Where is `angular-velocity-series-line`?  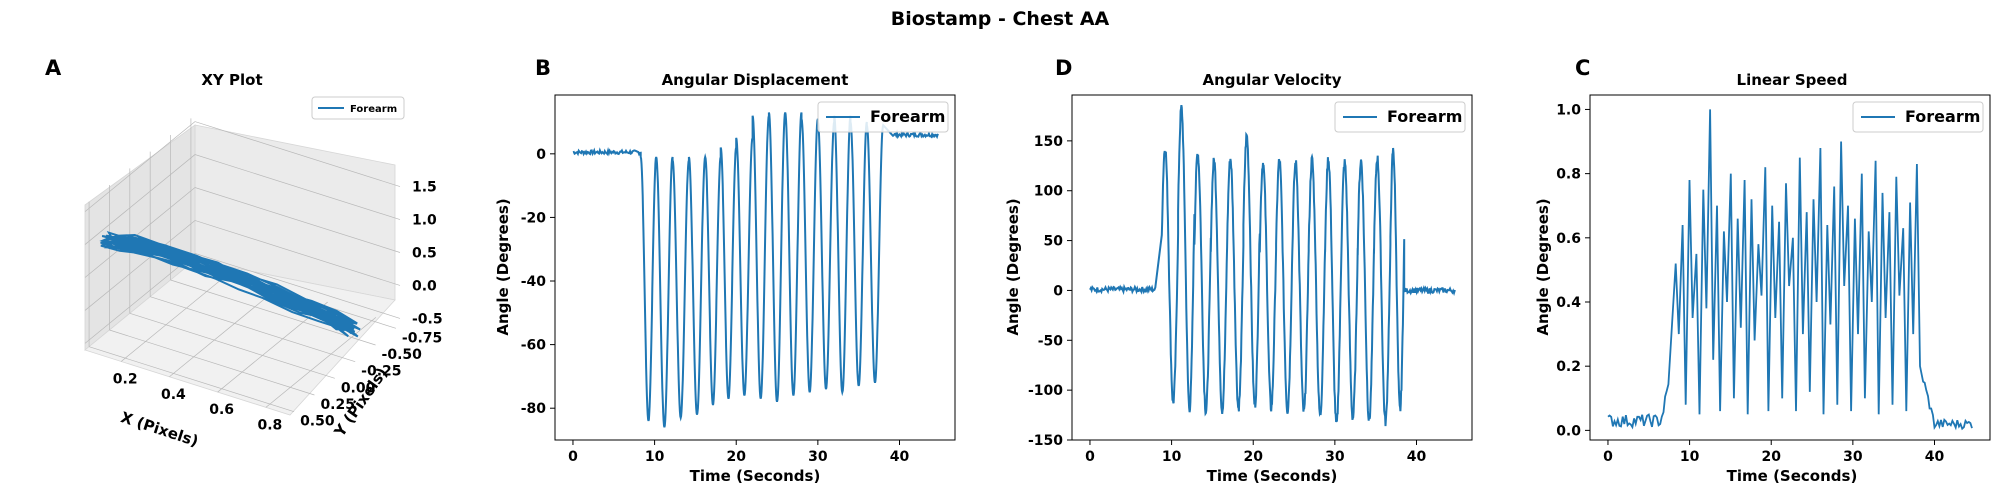 angular-velocity-series-line is located at coordinates (1272, 265).